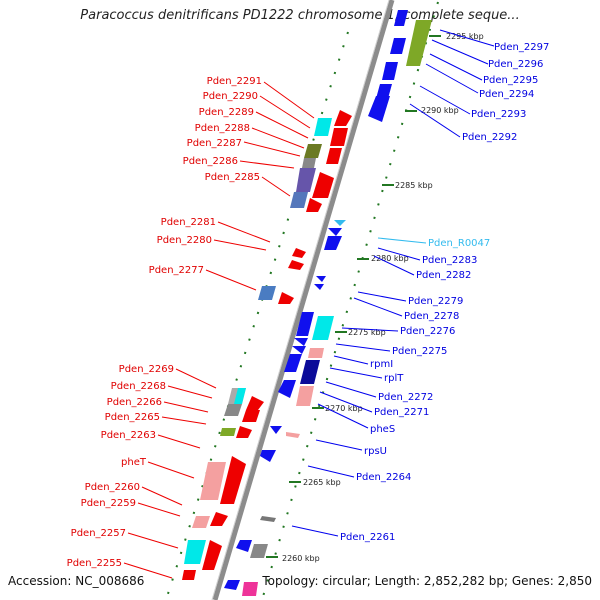 This screenshot has width=600, height=600. Describe the element at coordinates (210, 161) in the screenshot. I see `gene-label-left: Pden_2286` at that location.